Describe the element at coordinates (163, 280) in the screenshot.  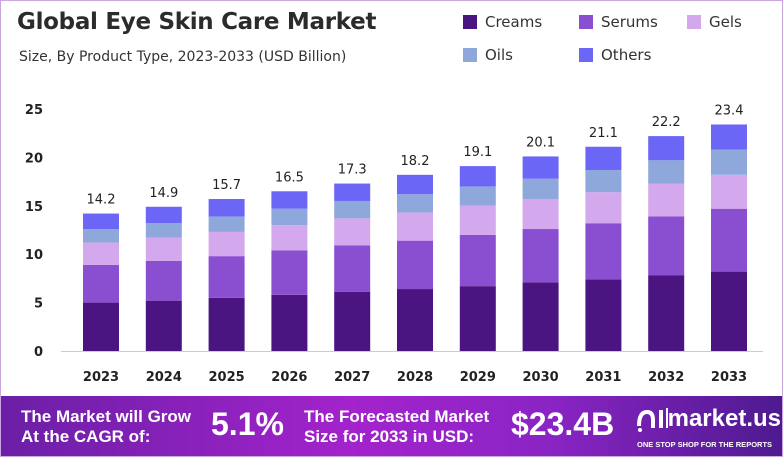
I see `bar-segment-serums-2024` at that location.